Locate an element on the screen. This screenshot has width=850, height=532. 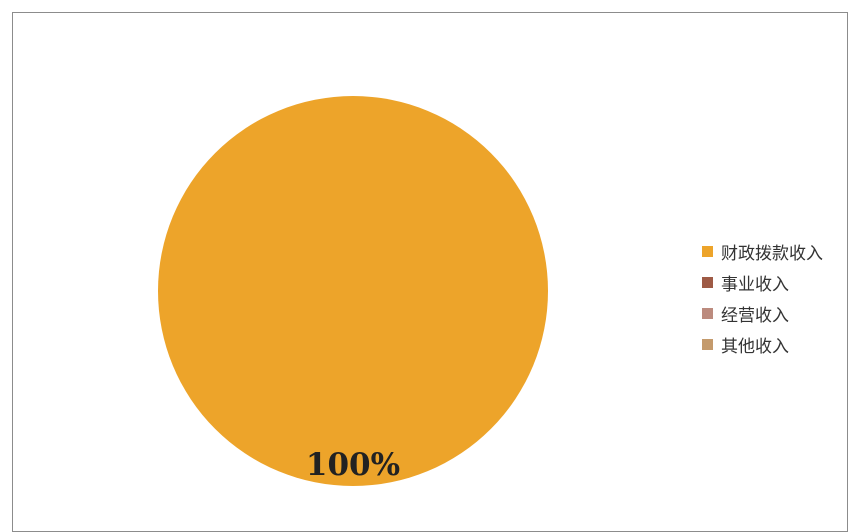
legend-item-0: 财政拨款收入 is located at coordinates (762, 251).